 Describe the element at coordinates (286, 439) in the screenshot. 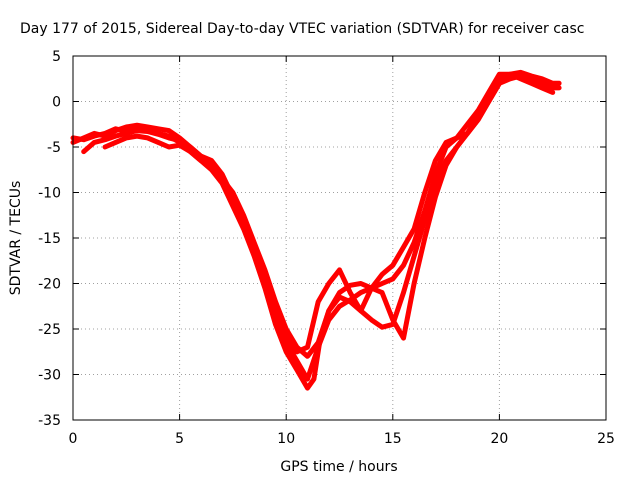

I see `x-tick-label: 10` at that location.